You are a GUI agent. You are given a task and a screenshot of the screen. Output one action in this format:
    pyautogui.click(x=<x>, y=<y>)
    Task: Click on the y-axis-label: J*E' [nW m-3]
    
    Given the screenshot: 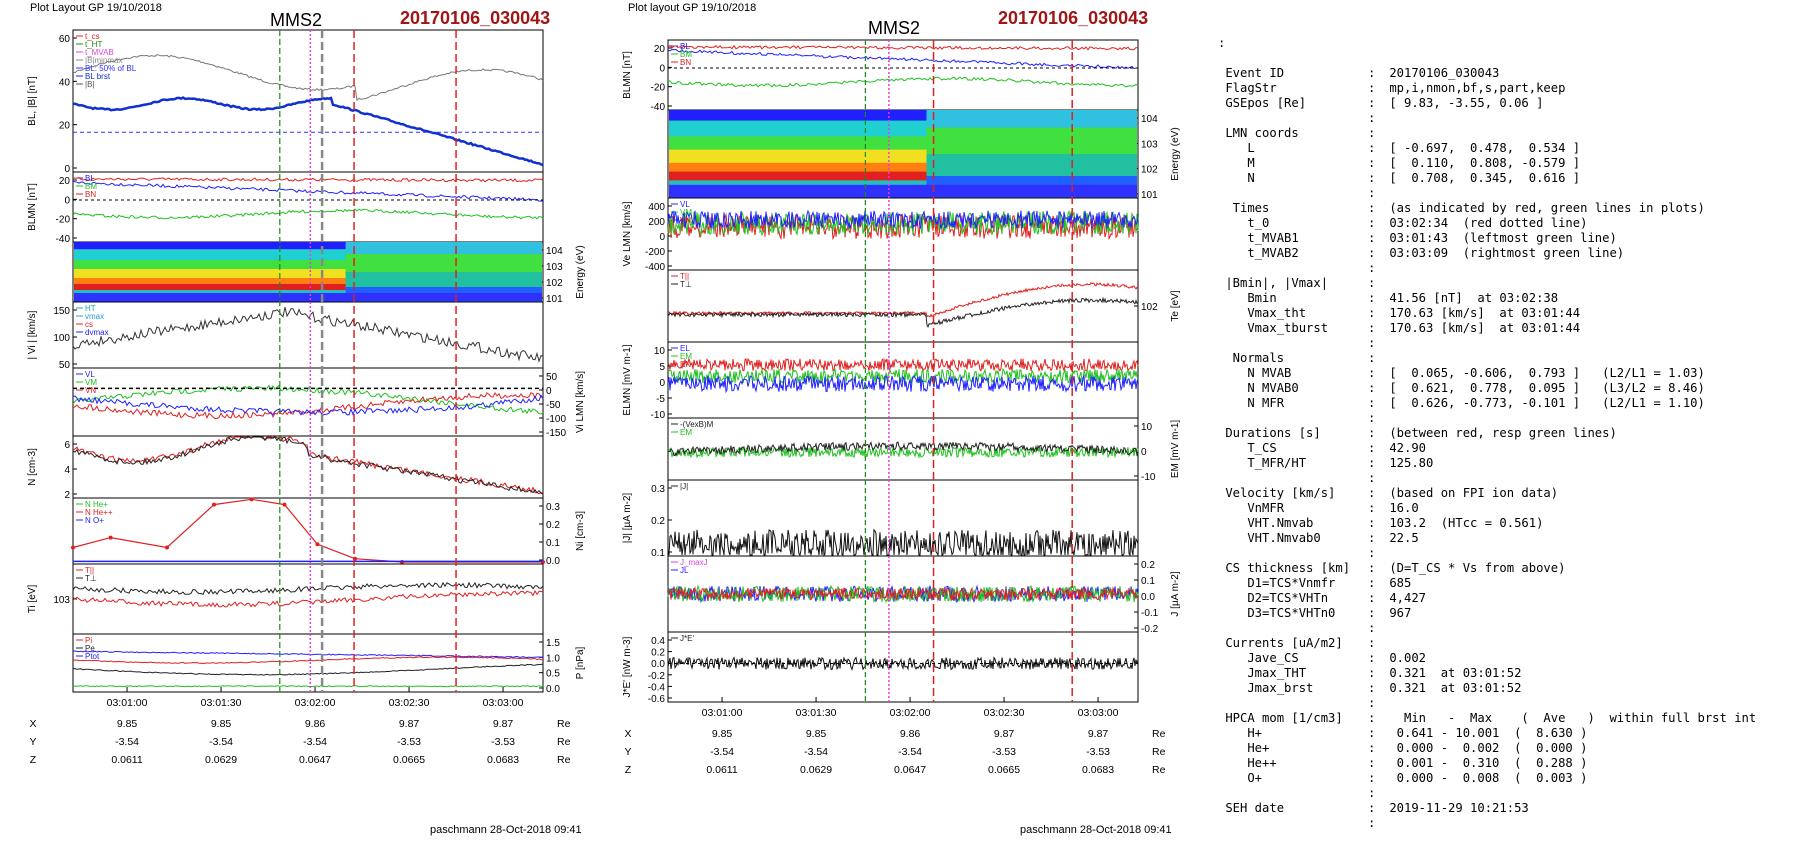 What is the action you would take?
    pyautogui.click(x=627, y=666)
    